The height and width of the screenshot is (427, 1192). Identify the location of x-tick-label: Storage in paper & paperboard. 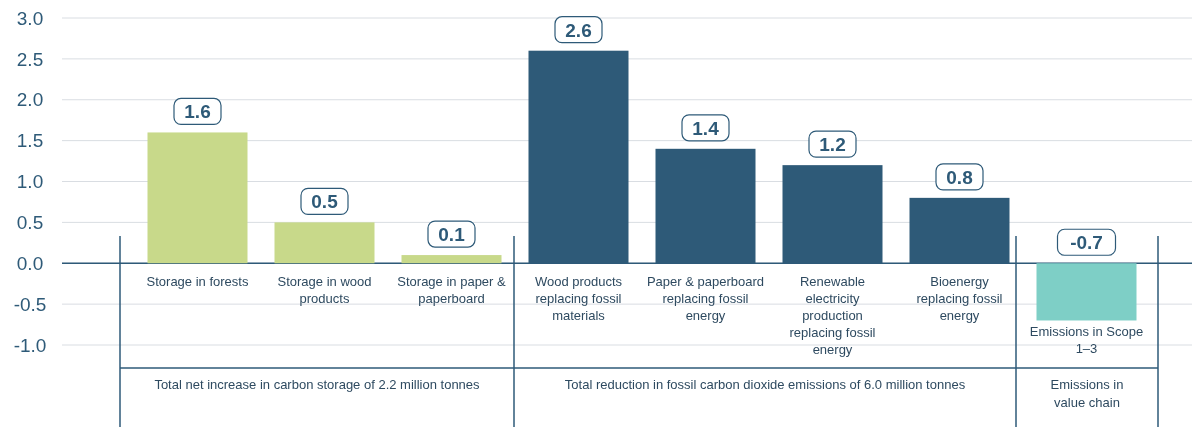
(452, 290).